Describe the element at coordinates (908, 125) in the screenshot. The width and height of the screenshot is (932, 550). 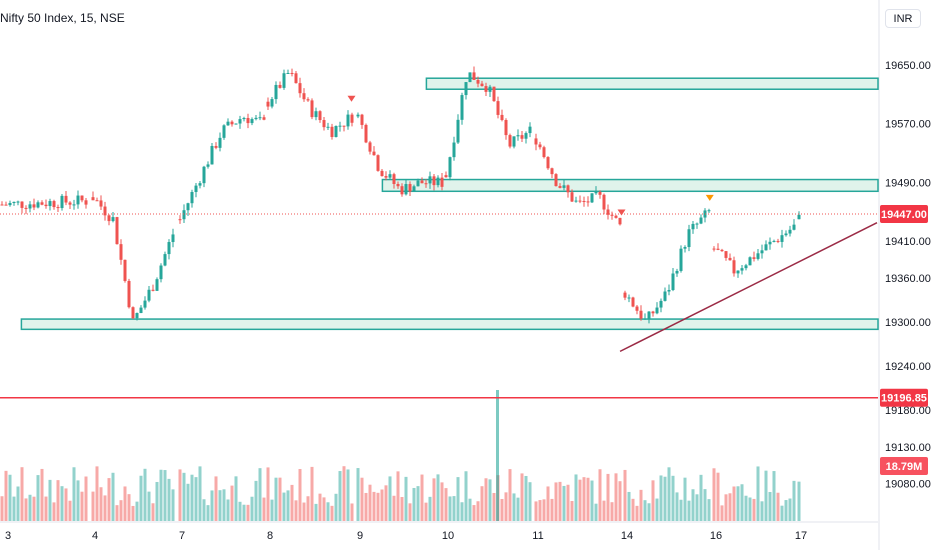
I see `price-tick-label: 19570.00` at that location.